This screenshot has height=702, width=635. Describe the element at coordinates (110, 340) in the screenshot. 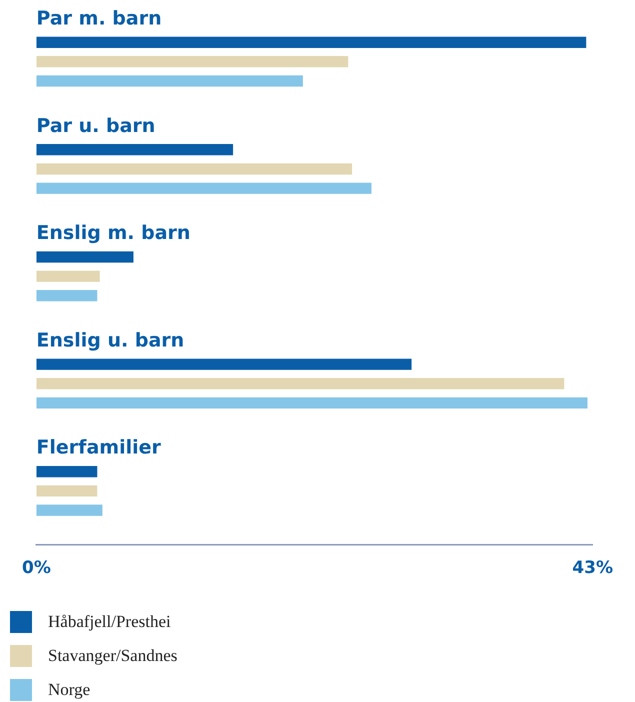

I see `y-tick-label: Enslig u. barn` at that location.